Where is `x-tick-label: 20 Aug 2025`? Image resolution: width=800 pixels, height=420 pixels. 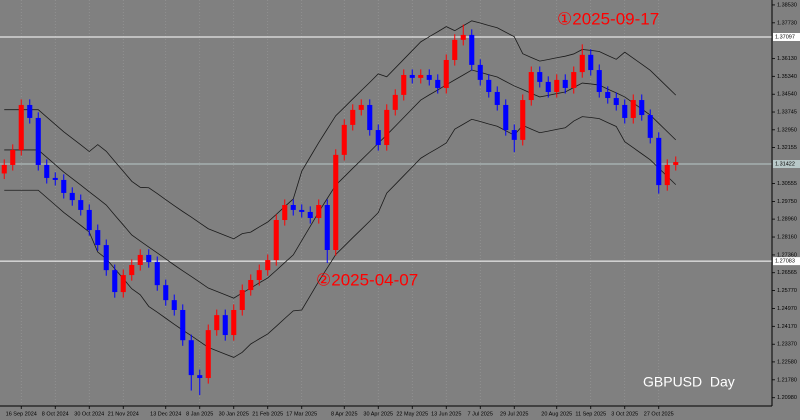
x-tick-label: 20 Aug 2025 is located at coordinates (556, 414).